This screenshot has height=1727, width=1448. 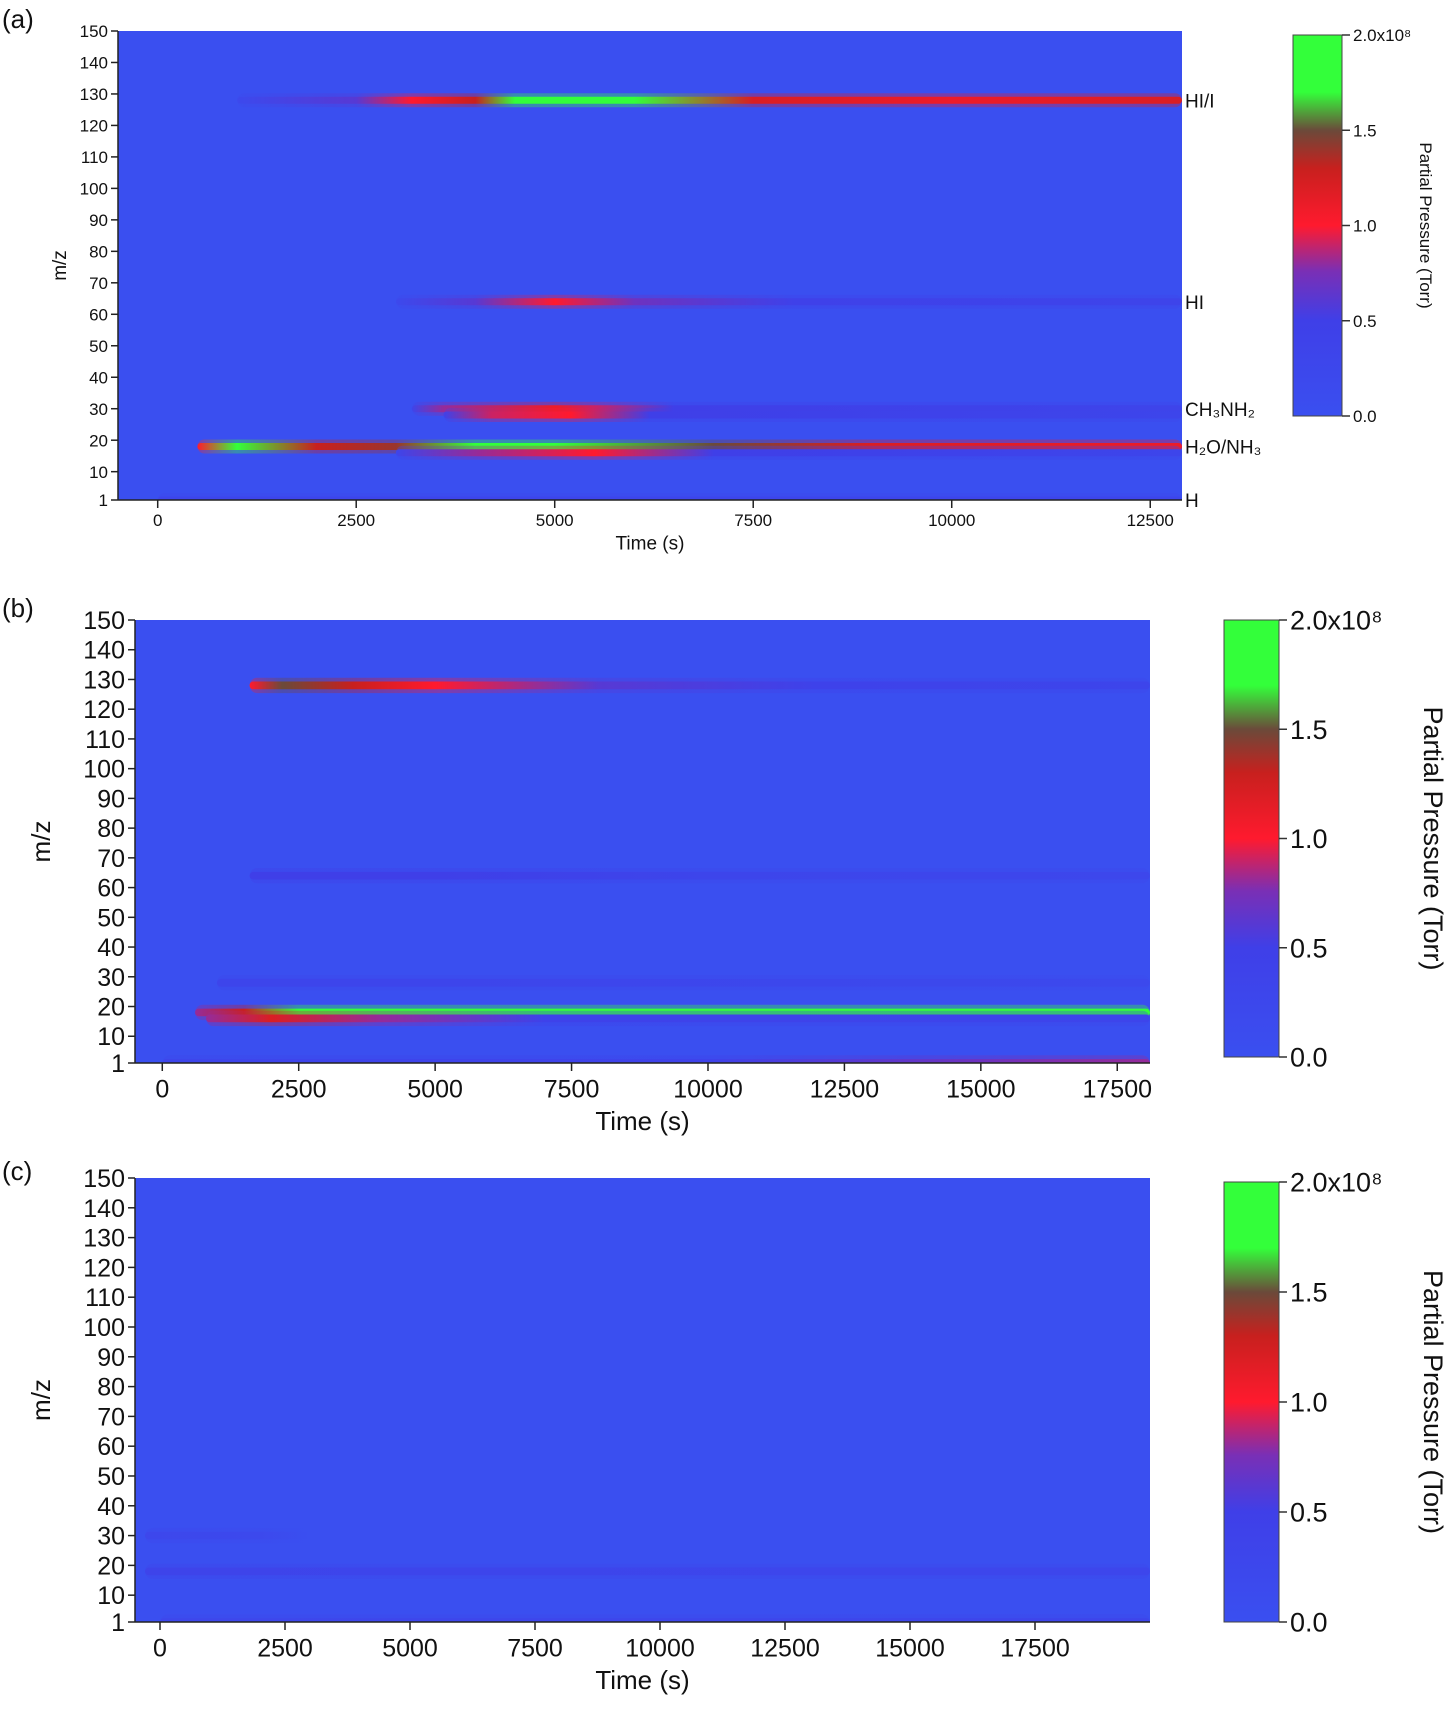 What do you see at coordinates (17, 1171) in the screenshot?
I see `panel-label: (c)` at bounding box center [17, 1171].